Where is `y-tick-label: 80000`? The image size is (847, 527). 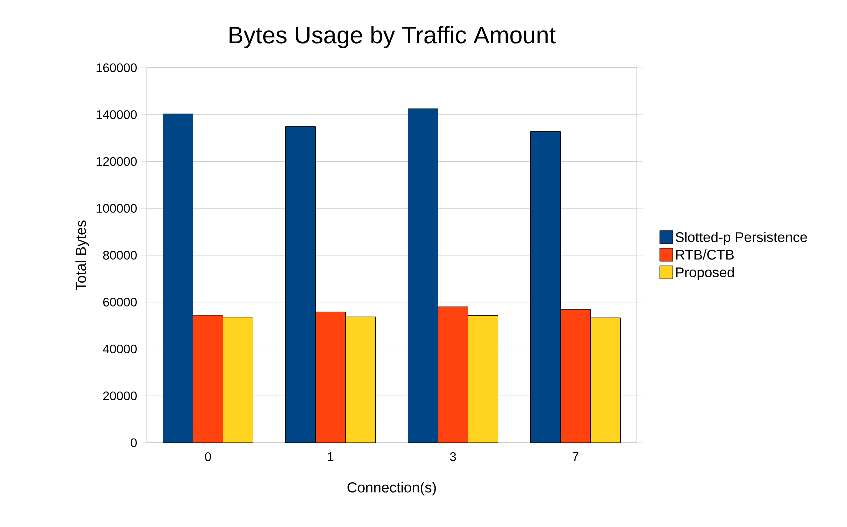 y-tick-label: 80000 is located at coordinates (120, 255).